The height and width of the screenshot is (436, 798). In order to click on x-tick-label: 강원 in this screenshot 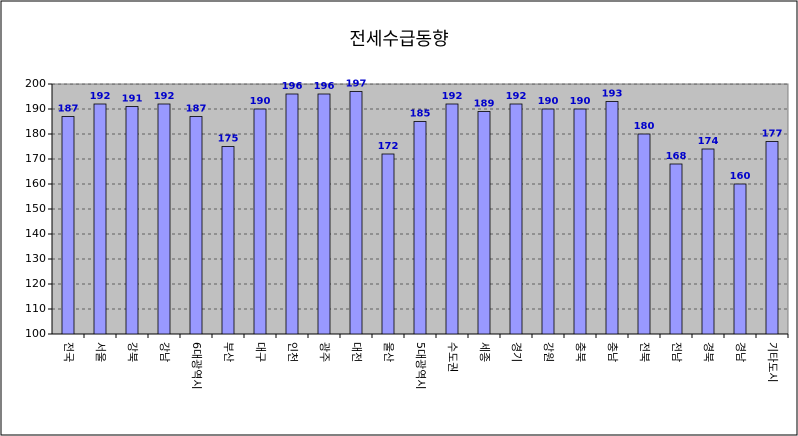, I will do `click(548, 352)`.